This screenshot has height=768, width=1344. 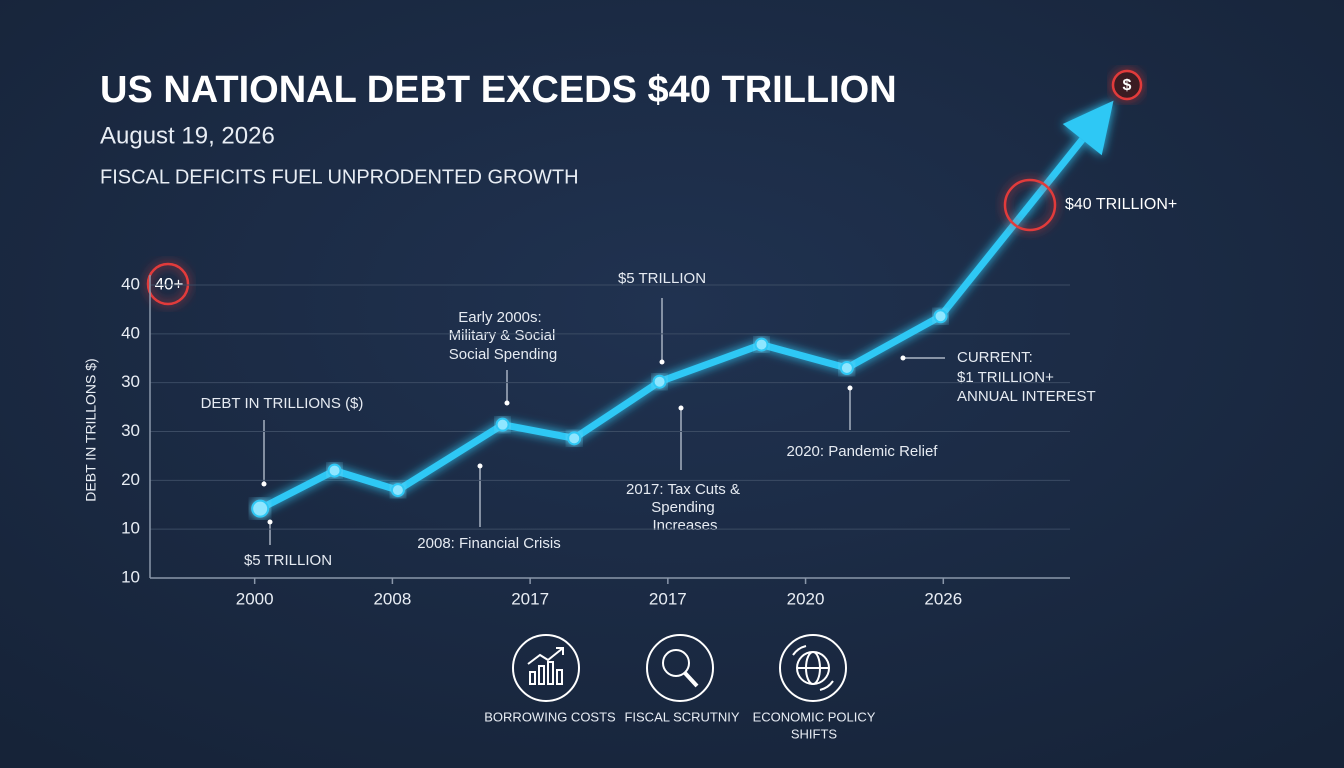 What do you see at coordinates (392, 598) in the screenshot?
I see `x-tick-label: 2008` at bounding box center [392, 598].